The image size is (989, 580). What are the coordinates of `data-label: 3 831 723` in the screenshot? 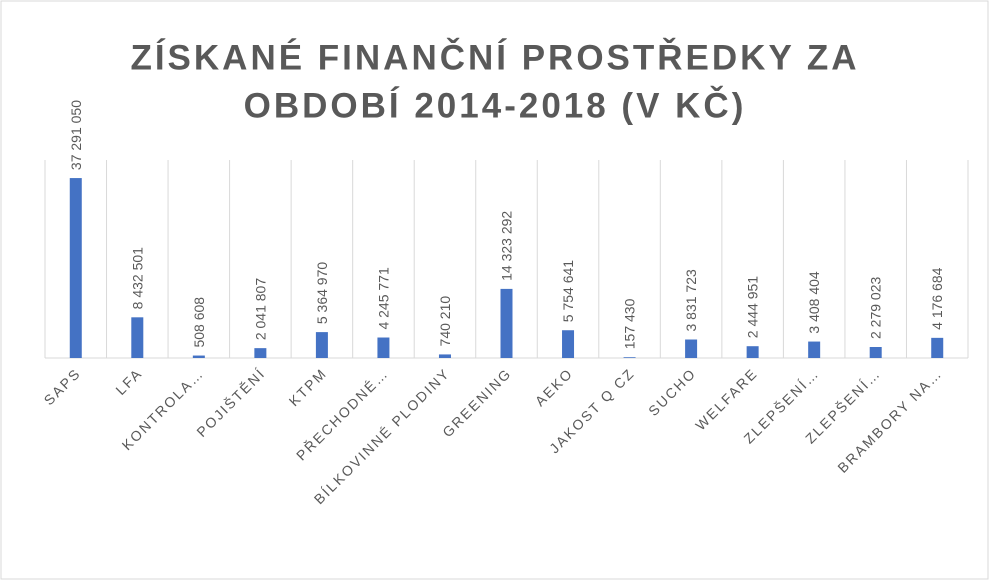 It's located at (691, 300).